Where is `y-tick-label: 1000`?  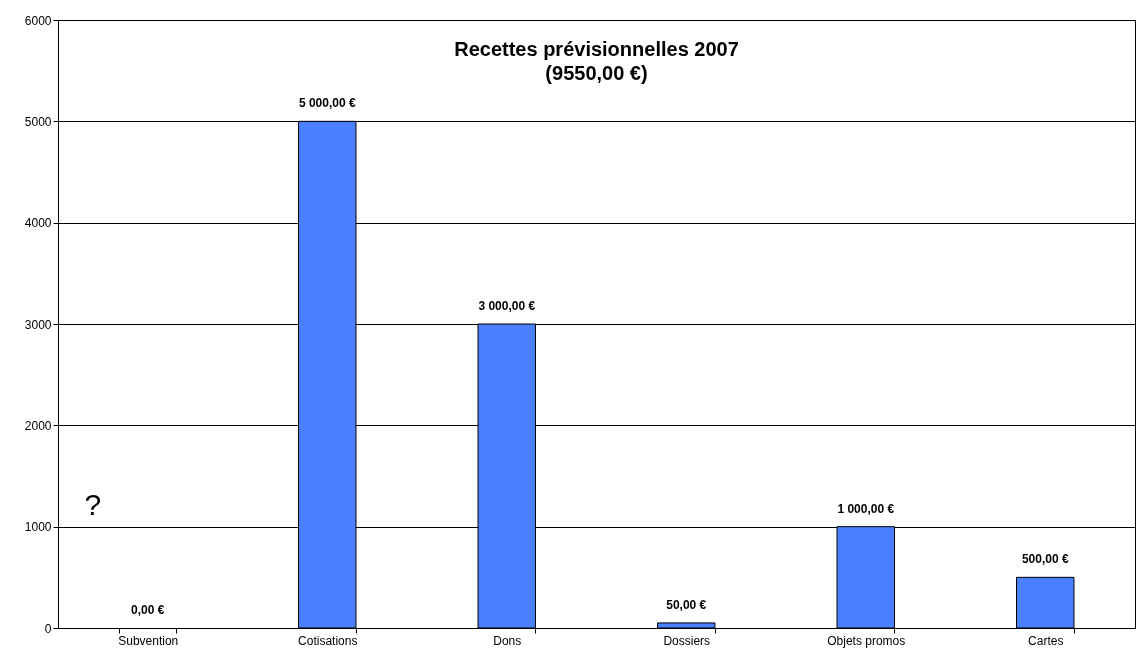
y-tick-label: 1000 is located at coordinates (38, 527).